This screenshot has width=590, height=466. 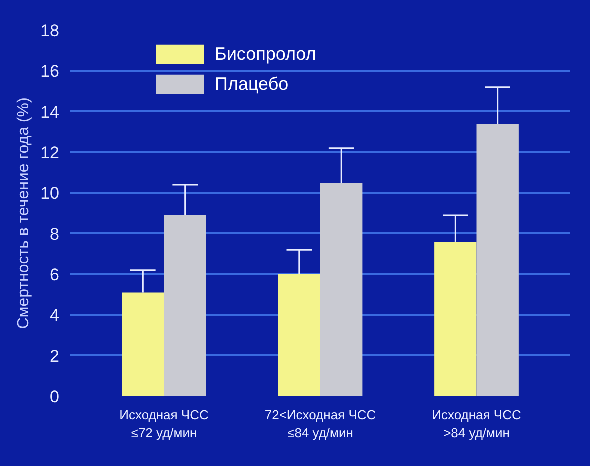 What do you see at coordinates (24, 214) in the screenshot?
I see `y-axis-title: Смертность в течение года (%)` at bounding box center [24, 214].